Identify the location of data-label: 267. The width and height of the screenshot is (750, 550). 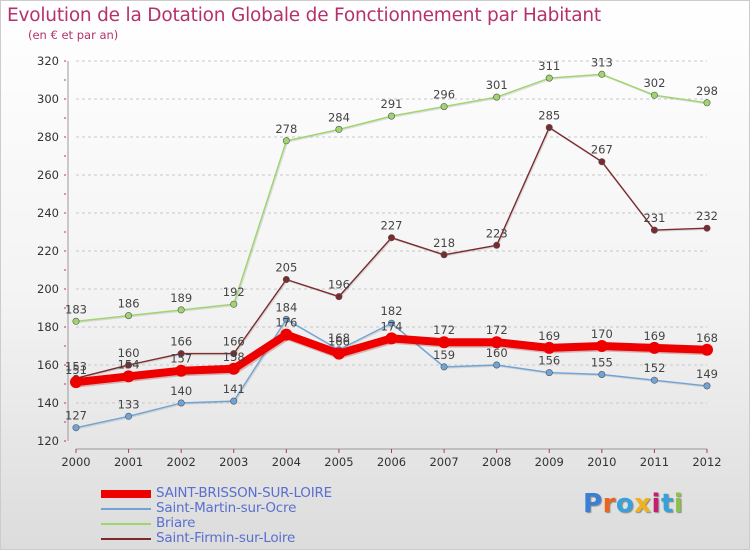
(602, 150).